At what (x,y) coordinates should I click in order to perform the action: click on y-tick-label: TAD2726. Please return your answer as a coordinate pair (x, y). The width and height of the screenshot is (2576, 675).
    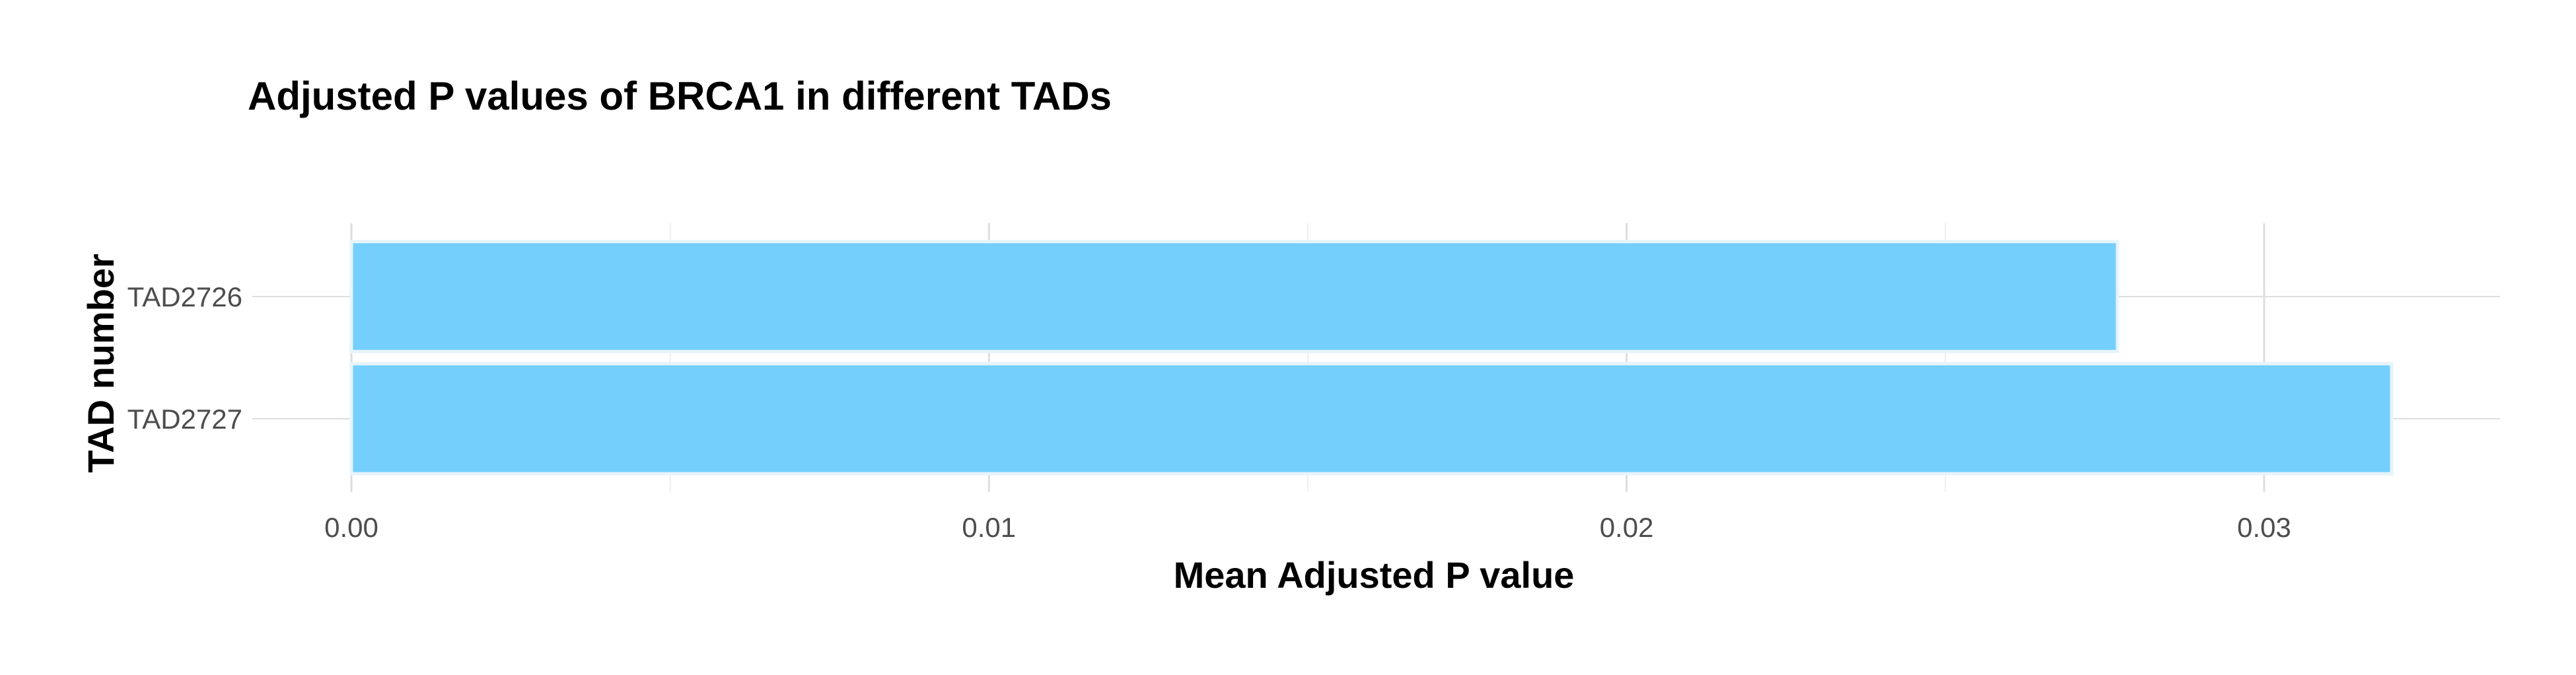
    Looking at the image, I should click on (185, 296).